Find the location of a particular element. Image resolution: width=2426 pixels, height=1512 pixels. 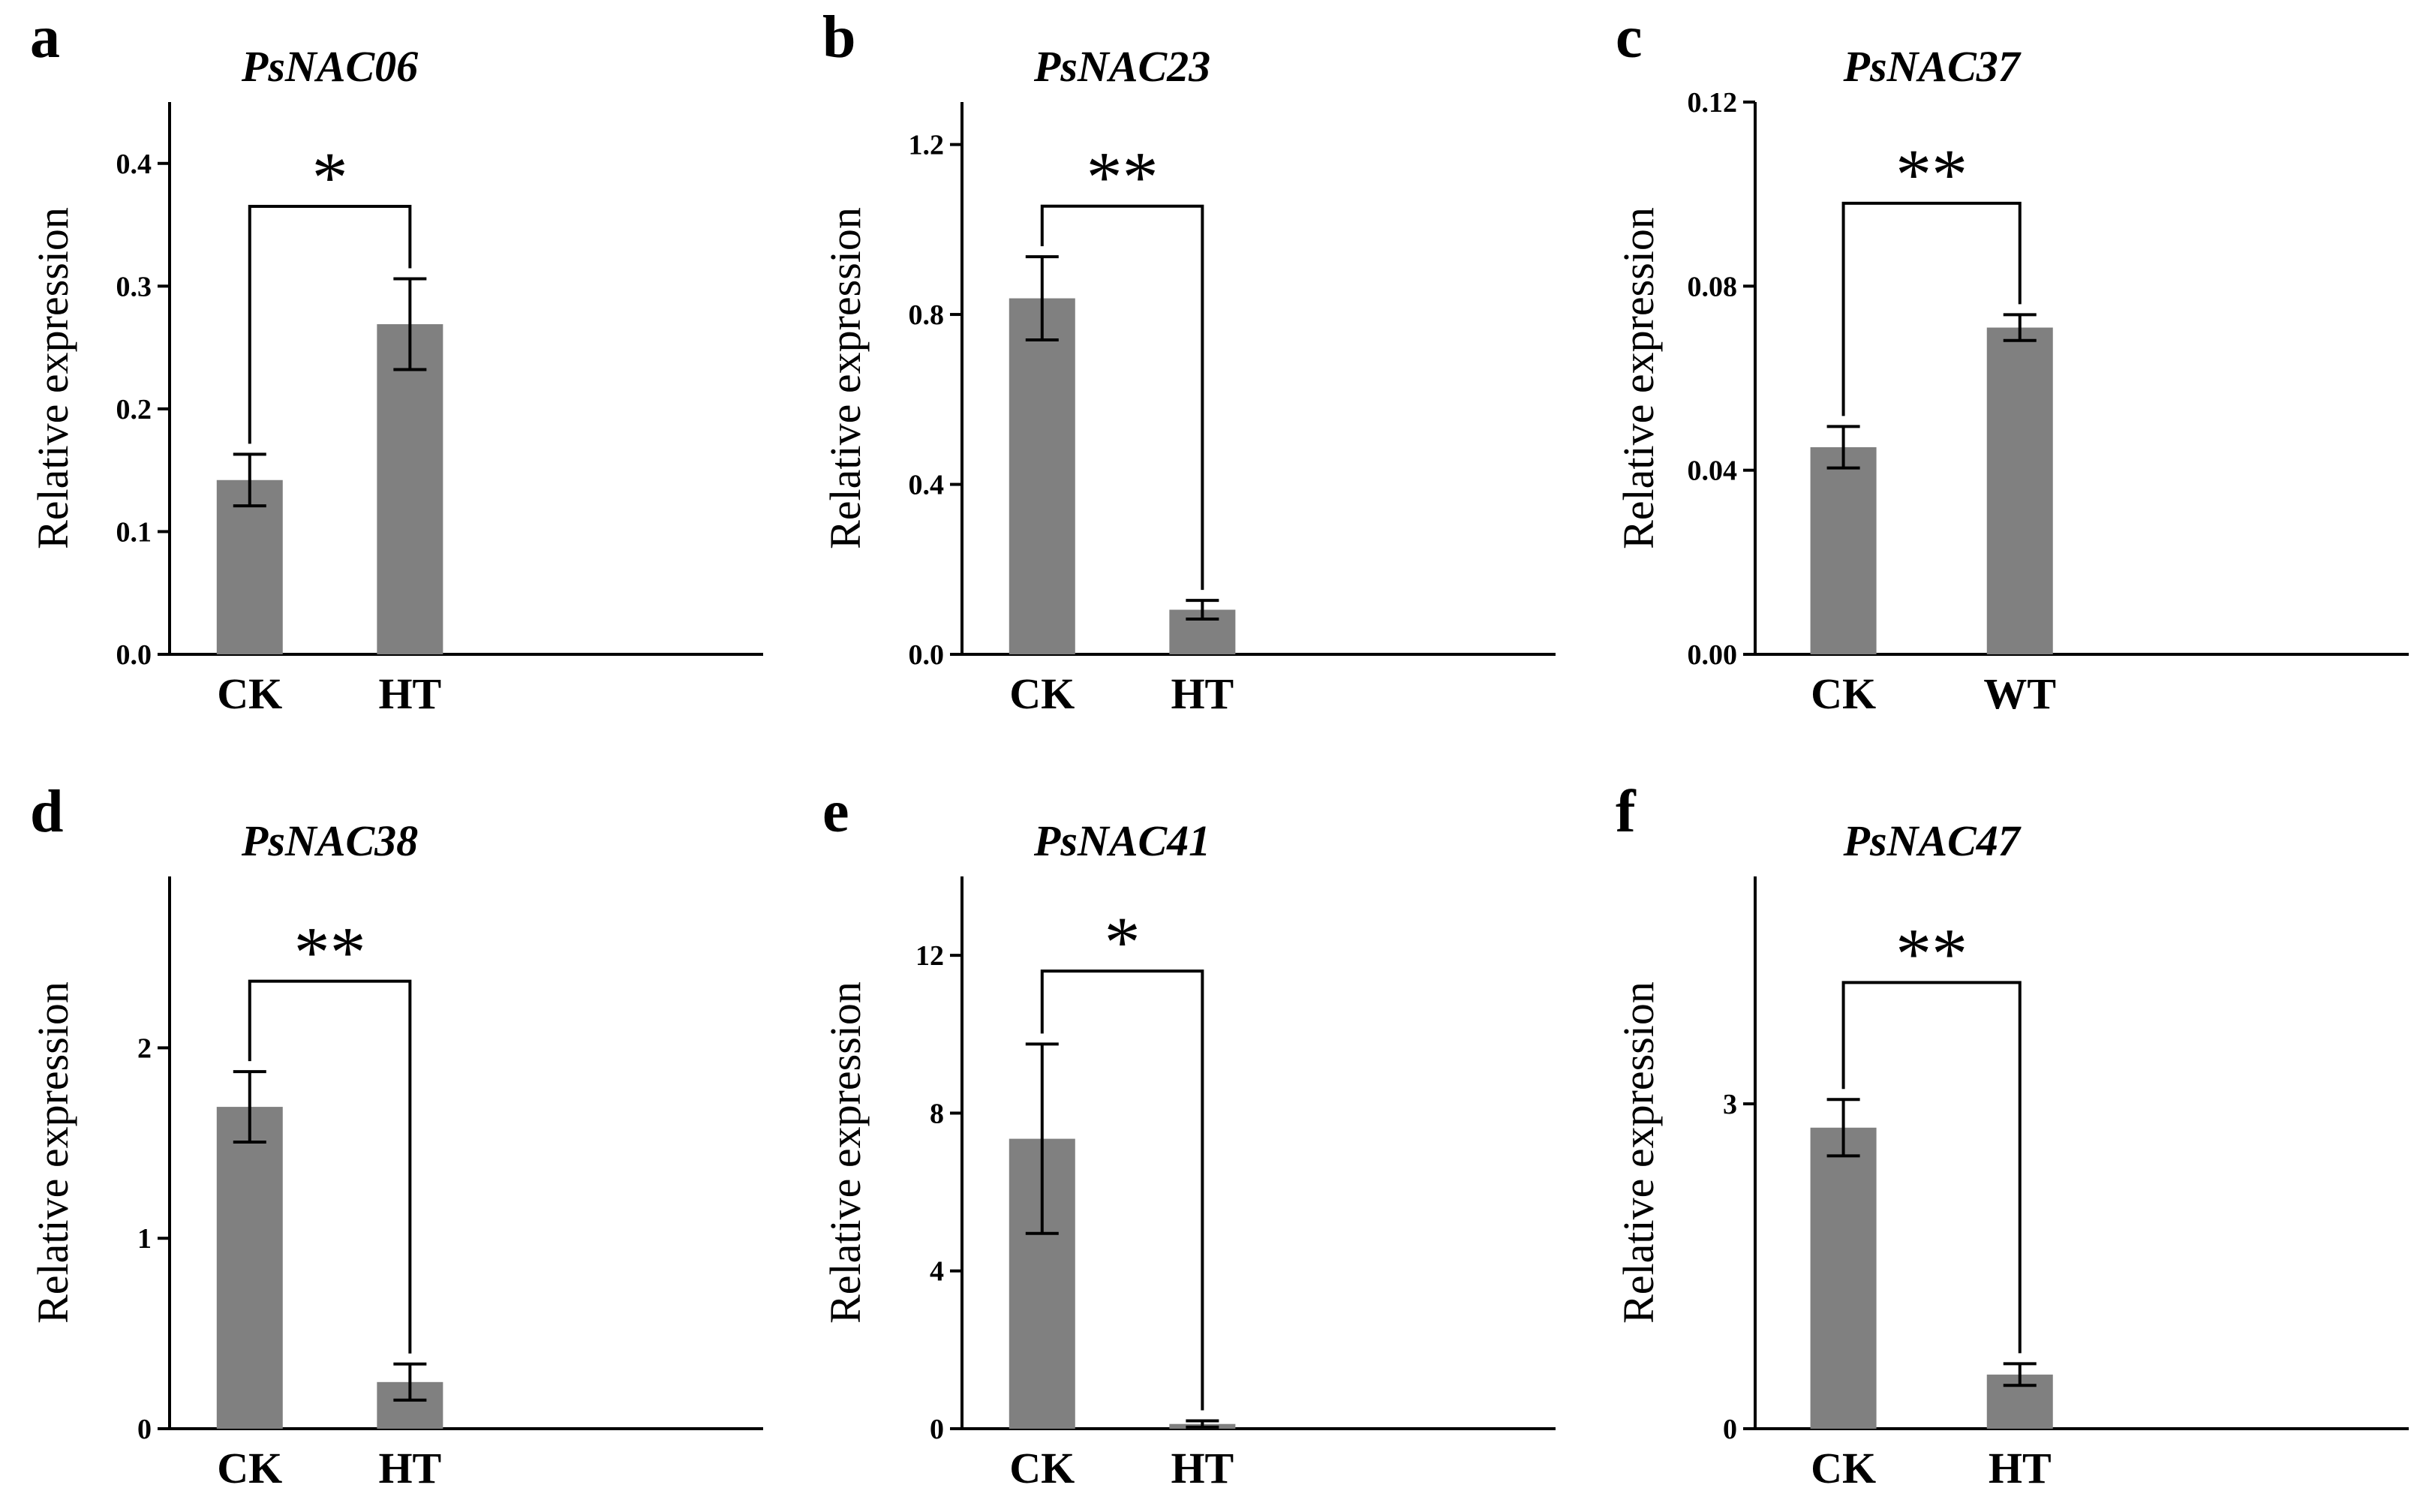

chart-title: PsNAC47 is located at coordinates (1932, 840).